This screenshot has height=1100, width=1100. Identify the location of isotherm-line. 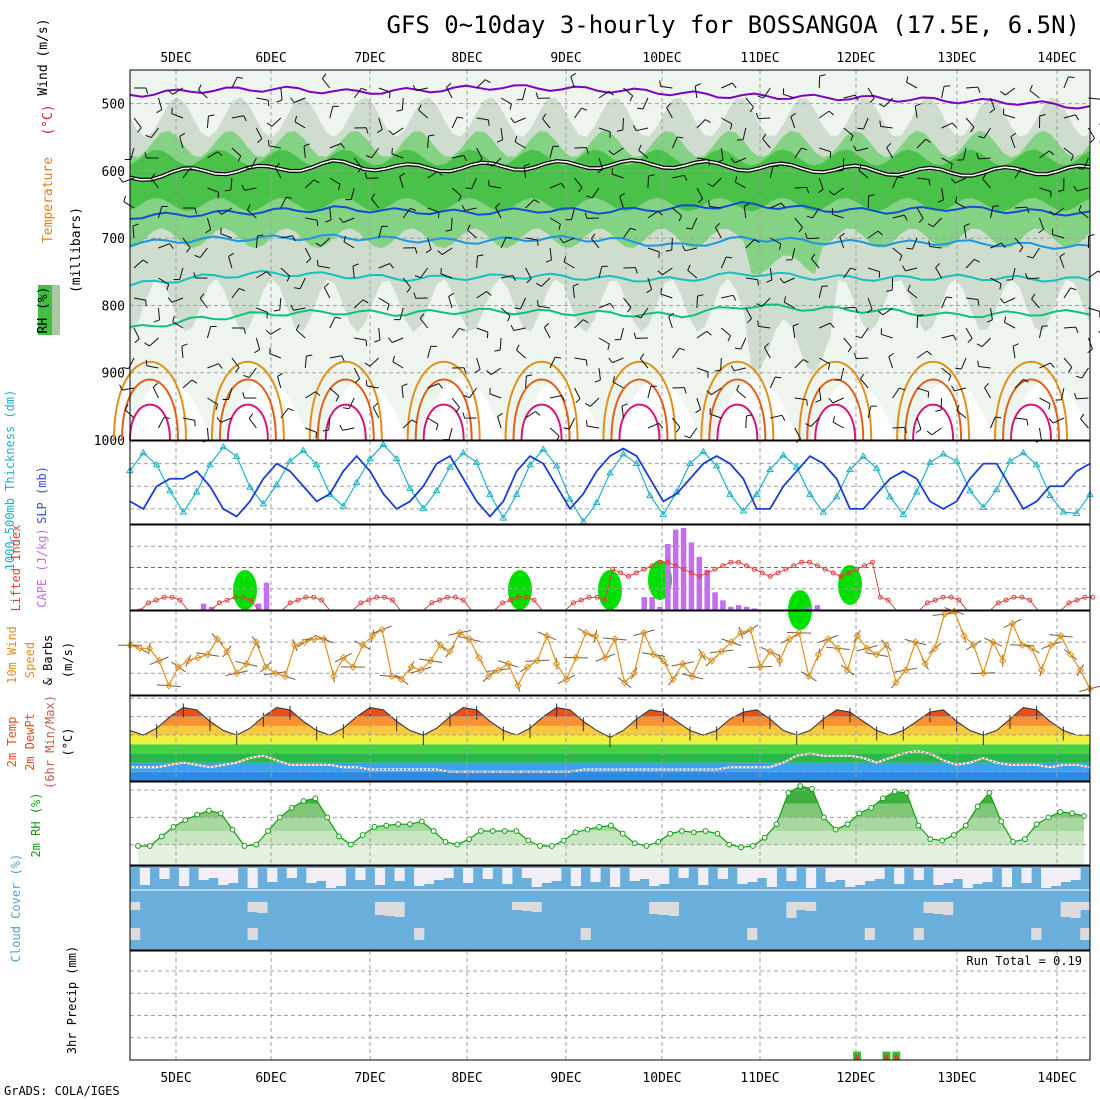
(610, 315).